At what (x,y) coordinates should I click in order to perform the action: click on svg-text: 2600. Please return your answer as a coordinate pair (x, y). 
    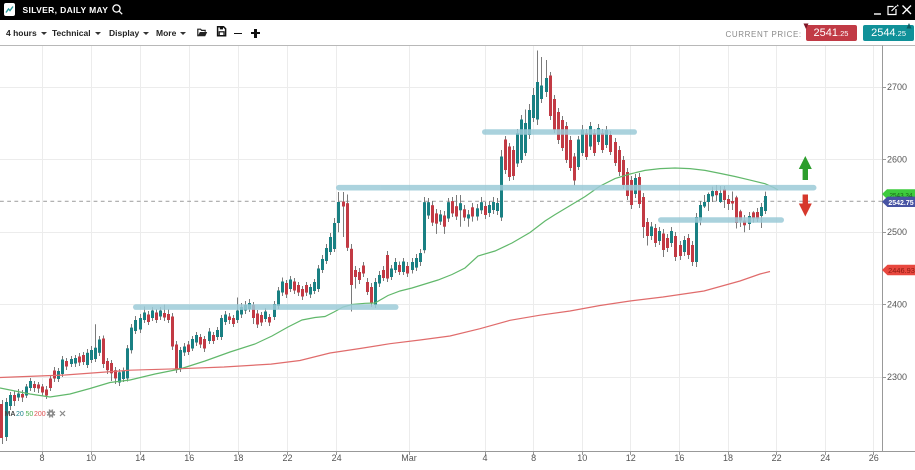
    Looking at the image, I should click on (897, 160).